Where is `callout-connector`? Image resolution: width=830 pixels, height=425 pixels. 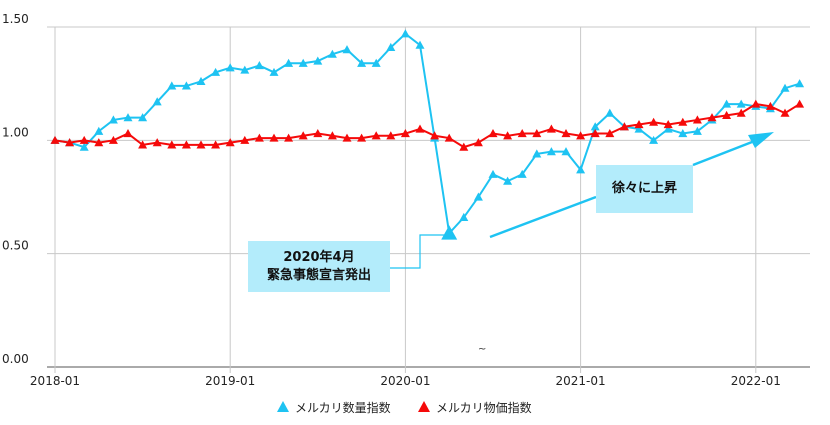
callout-connector is located at coordinates (420, 251).